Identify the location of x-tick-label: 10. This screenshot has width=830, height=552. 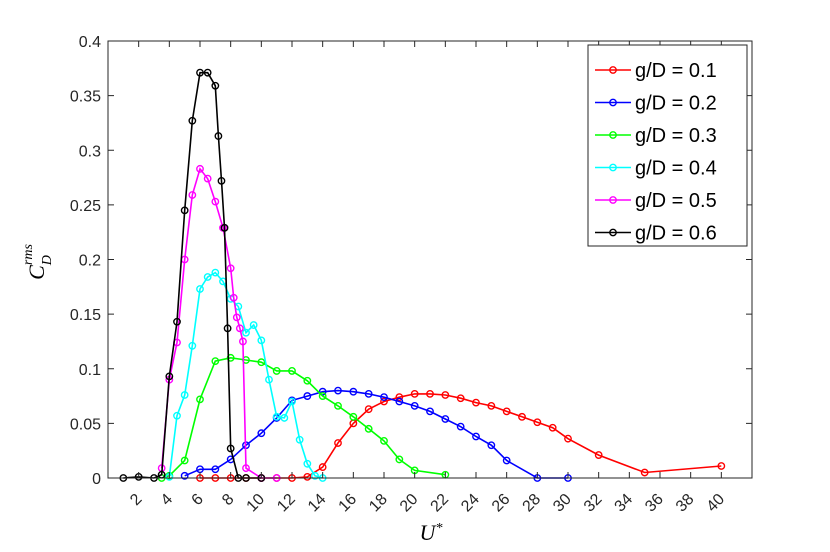
(256, 503).